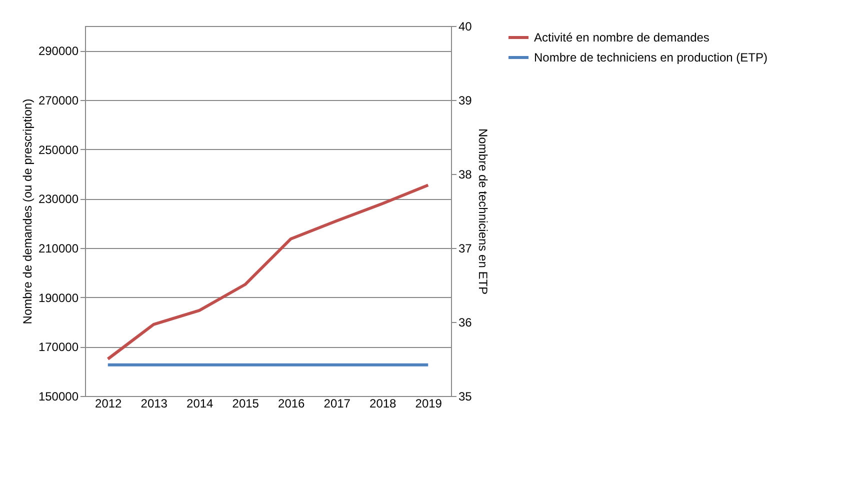  I want to click on x-tick-label: 2019, so click(428, 403).